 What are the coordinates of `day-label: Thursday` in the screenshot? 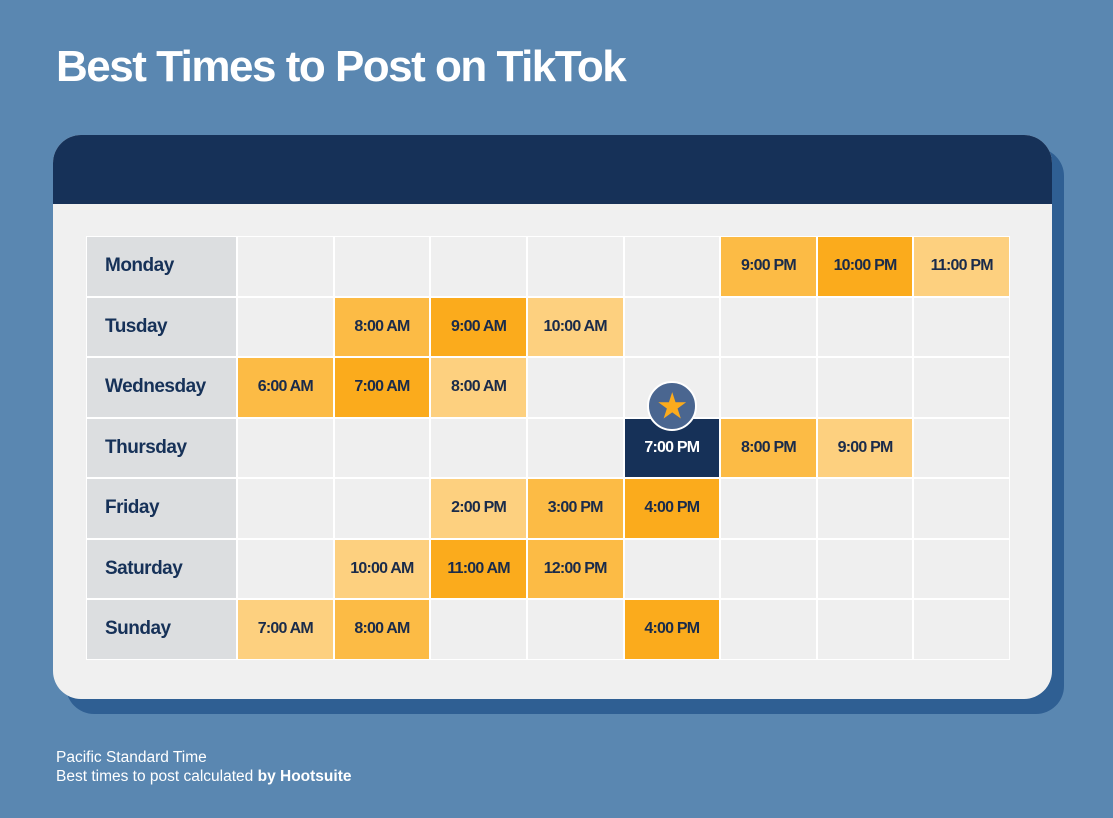 It's located at (161, 447).